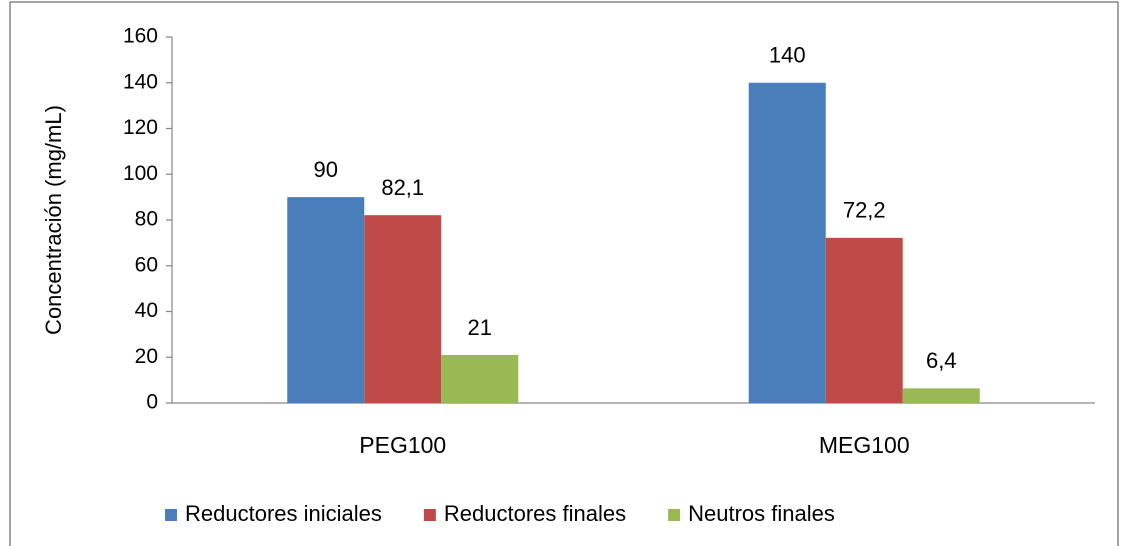 The height and width of the screenshot is (546, 1121). I want to click on y-tick-label: 20, so click(146, 356).